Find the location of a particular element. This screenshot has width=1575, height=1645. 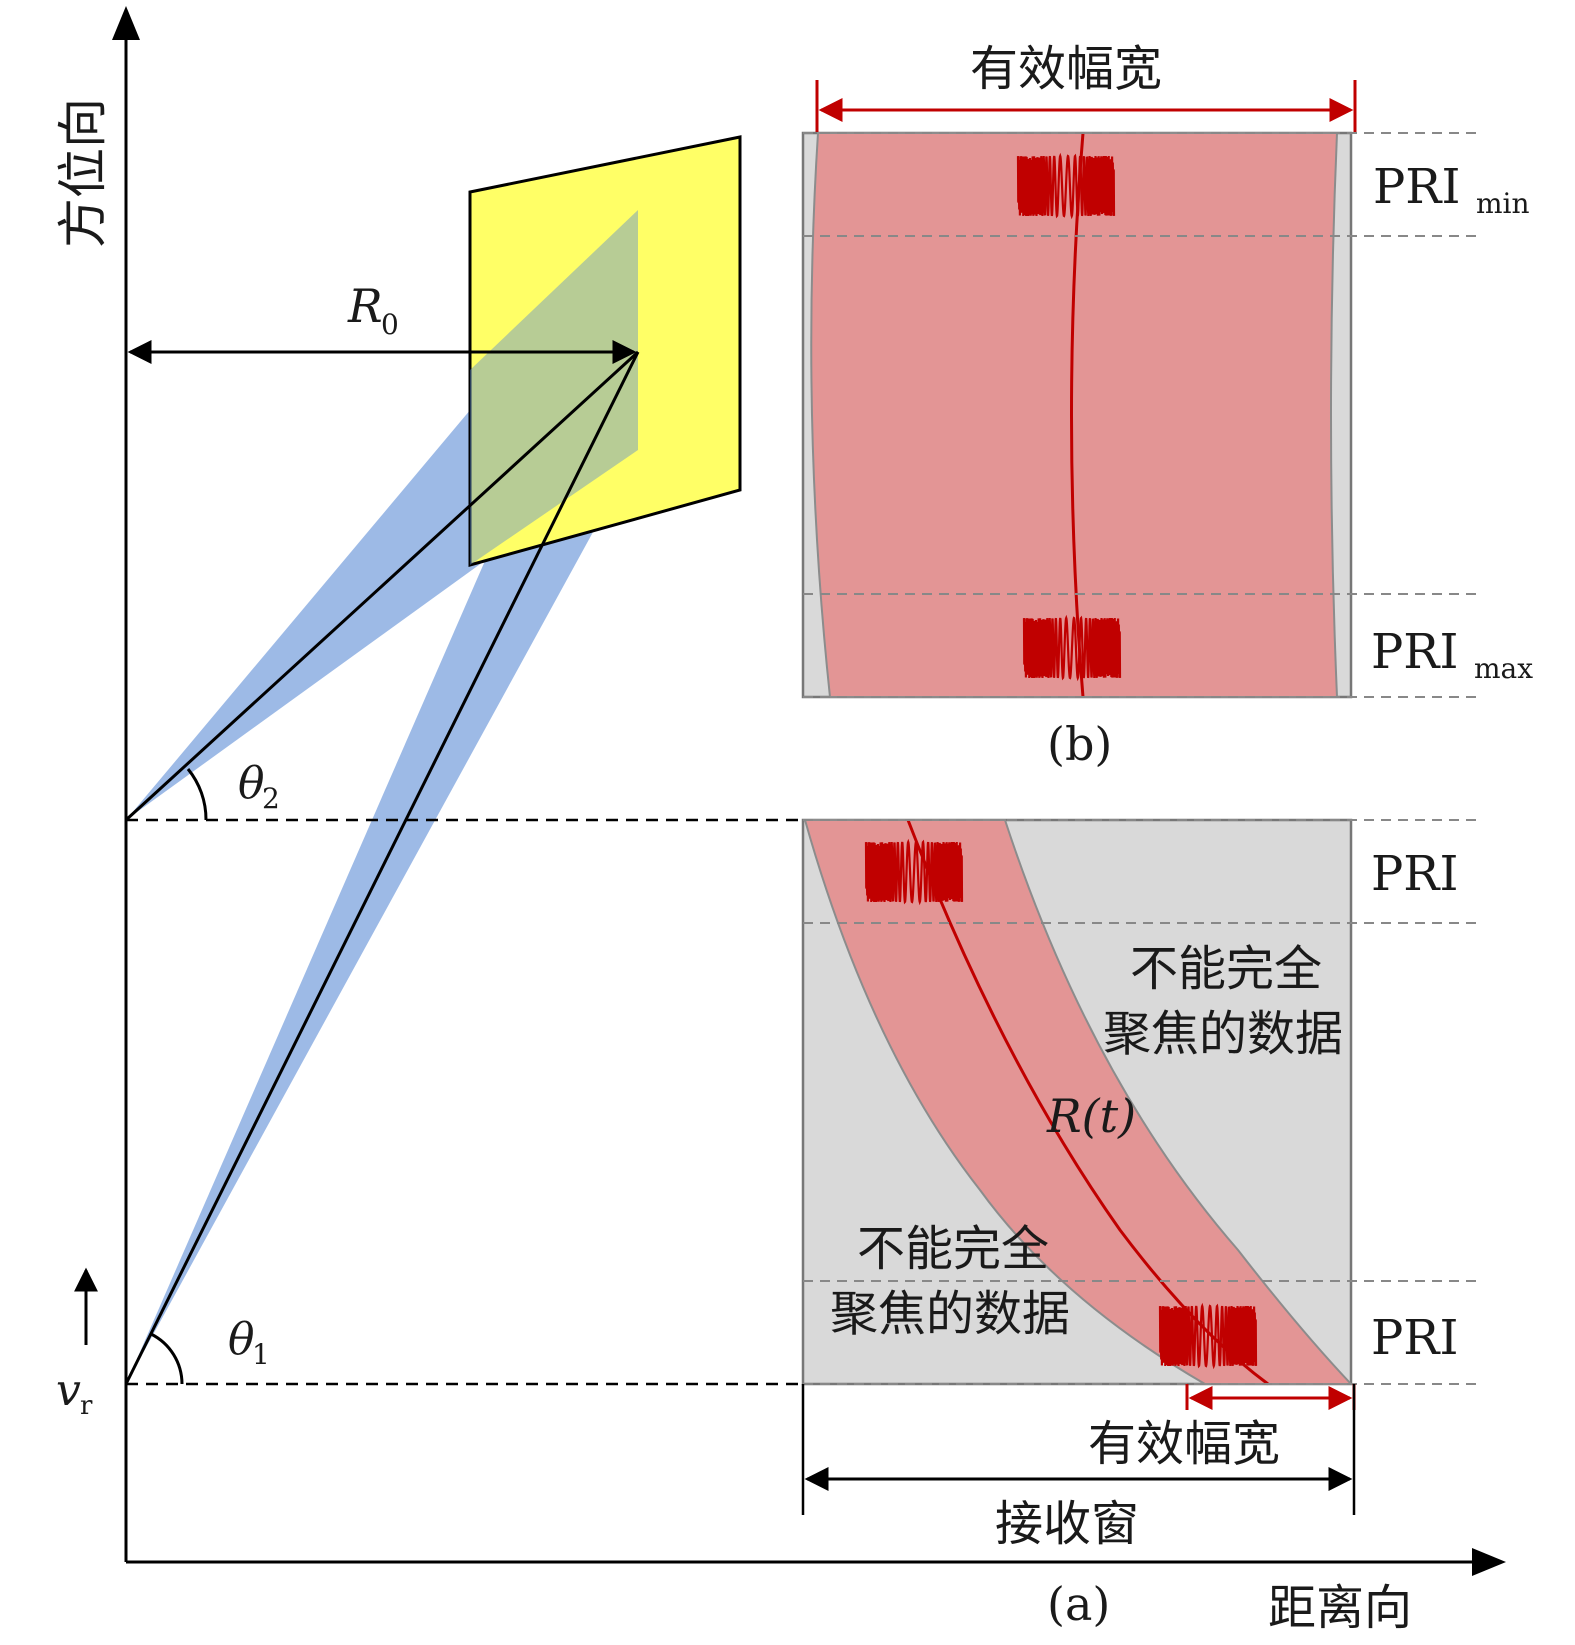

panel-a-pri-bottom-label: PRI is located at coordinates (1414, 1338).